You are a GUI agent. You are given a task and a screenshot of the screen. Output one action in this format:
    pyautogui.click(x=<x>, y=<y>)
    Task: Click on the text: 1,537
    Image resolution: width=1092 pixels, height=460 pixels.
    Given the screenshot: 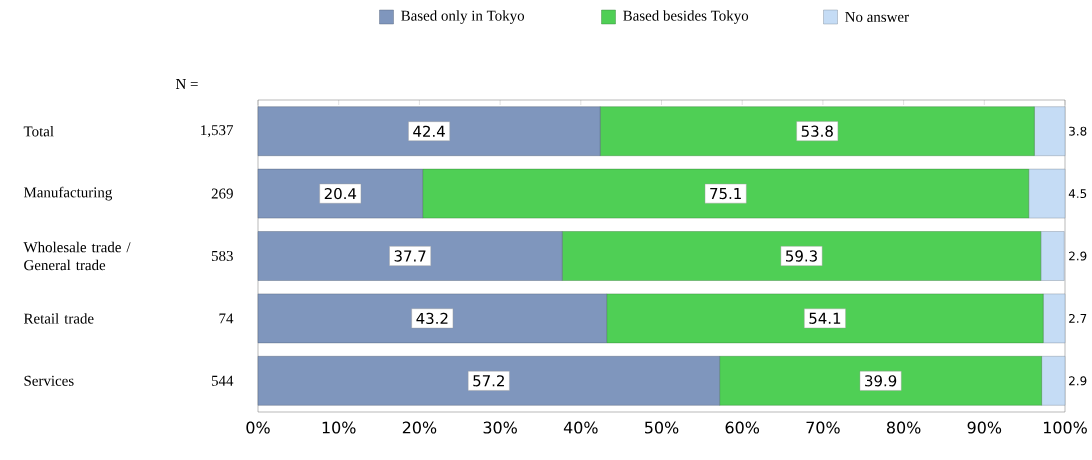 What is the action you would take?
    pyautogui.click(x=217, y=131)
    